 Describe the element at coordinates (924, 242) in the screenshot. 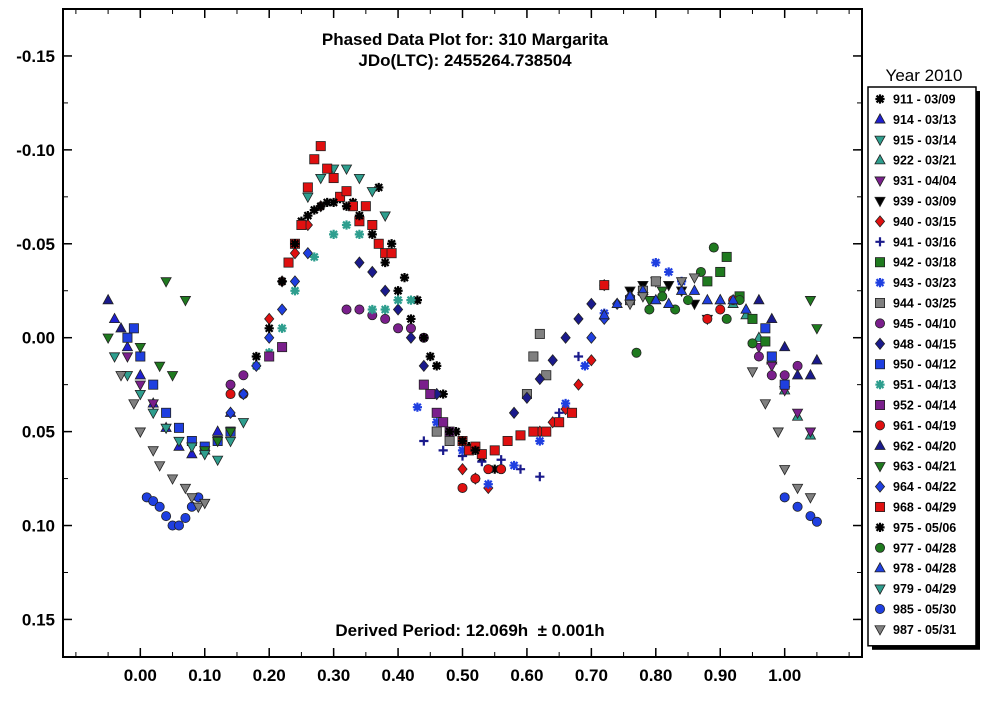

I see `legend-entry-label: 941 - 03/16` at that location.